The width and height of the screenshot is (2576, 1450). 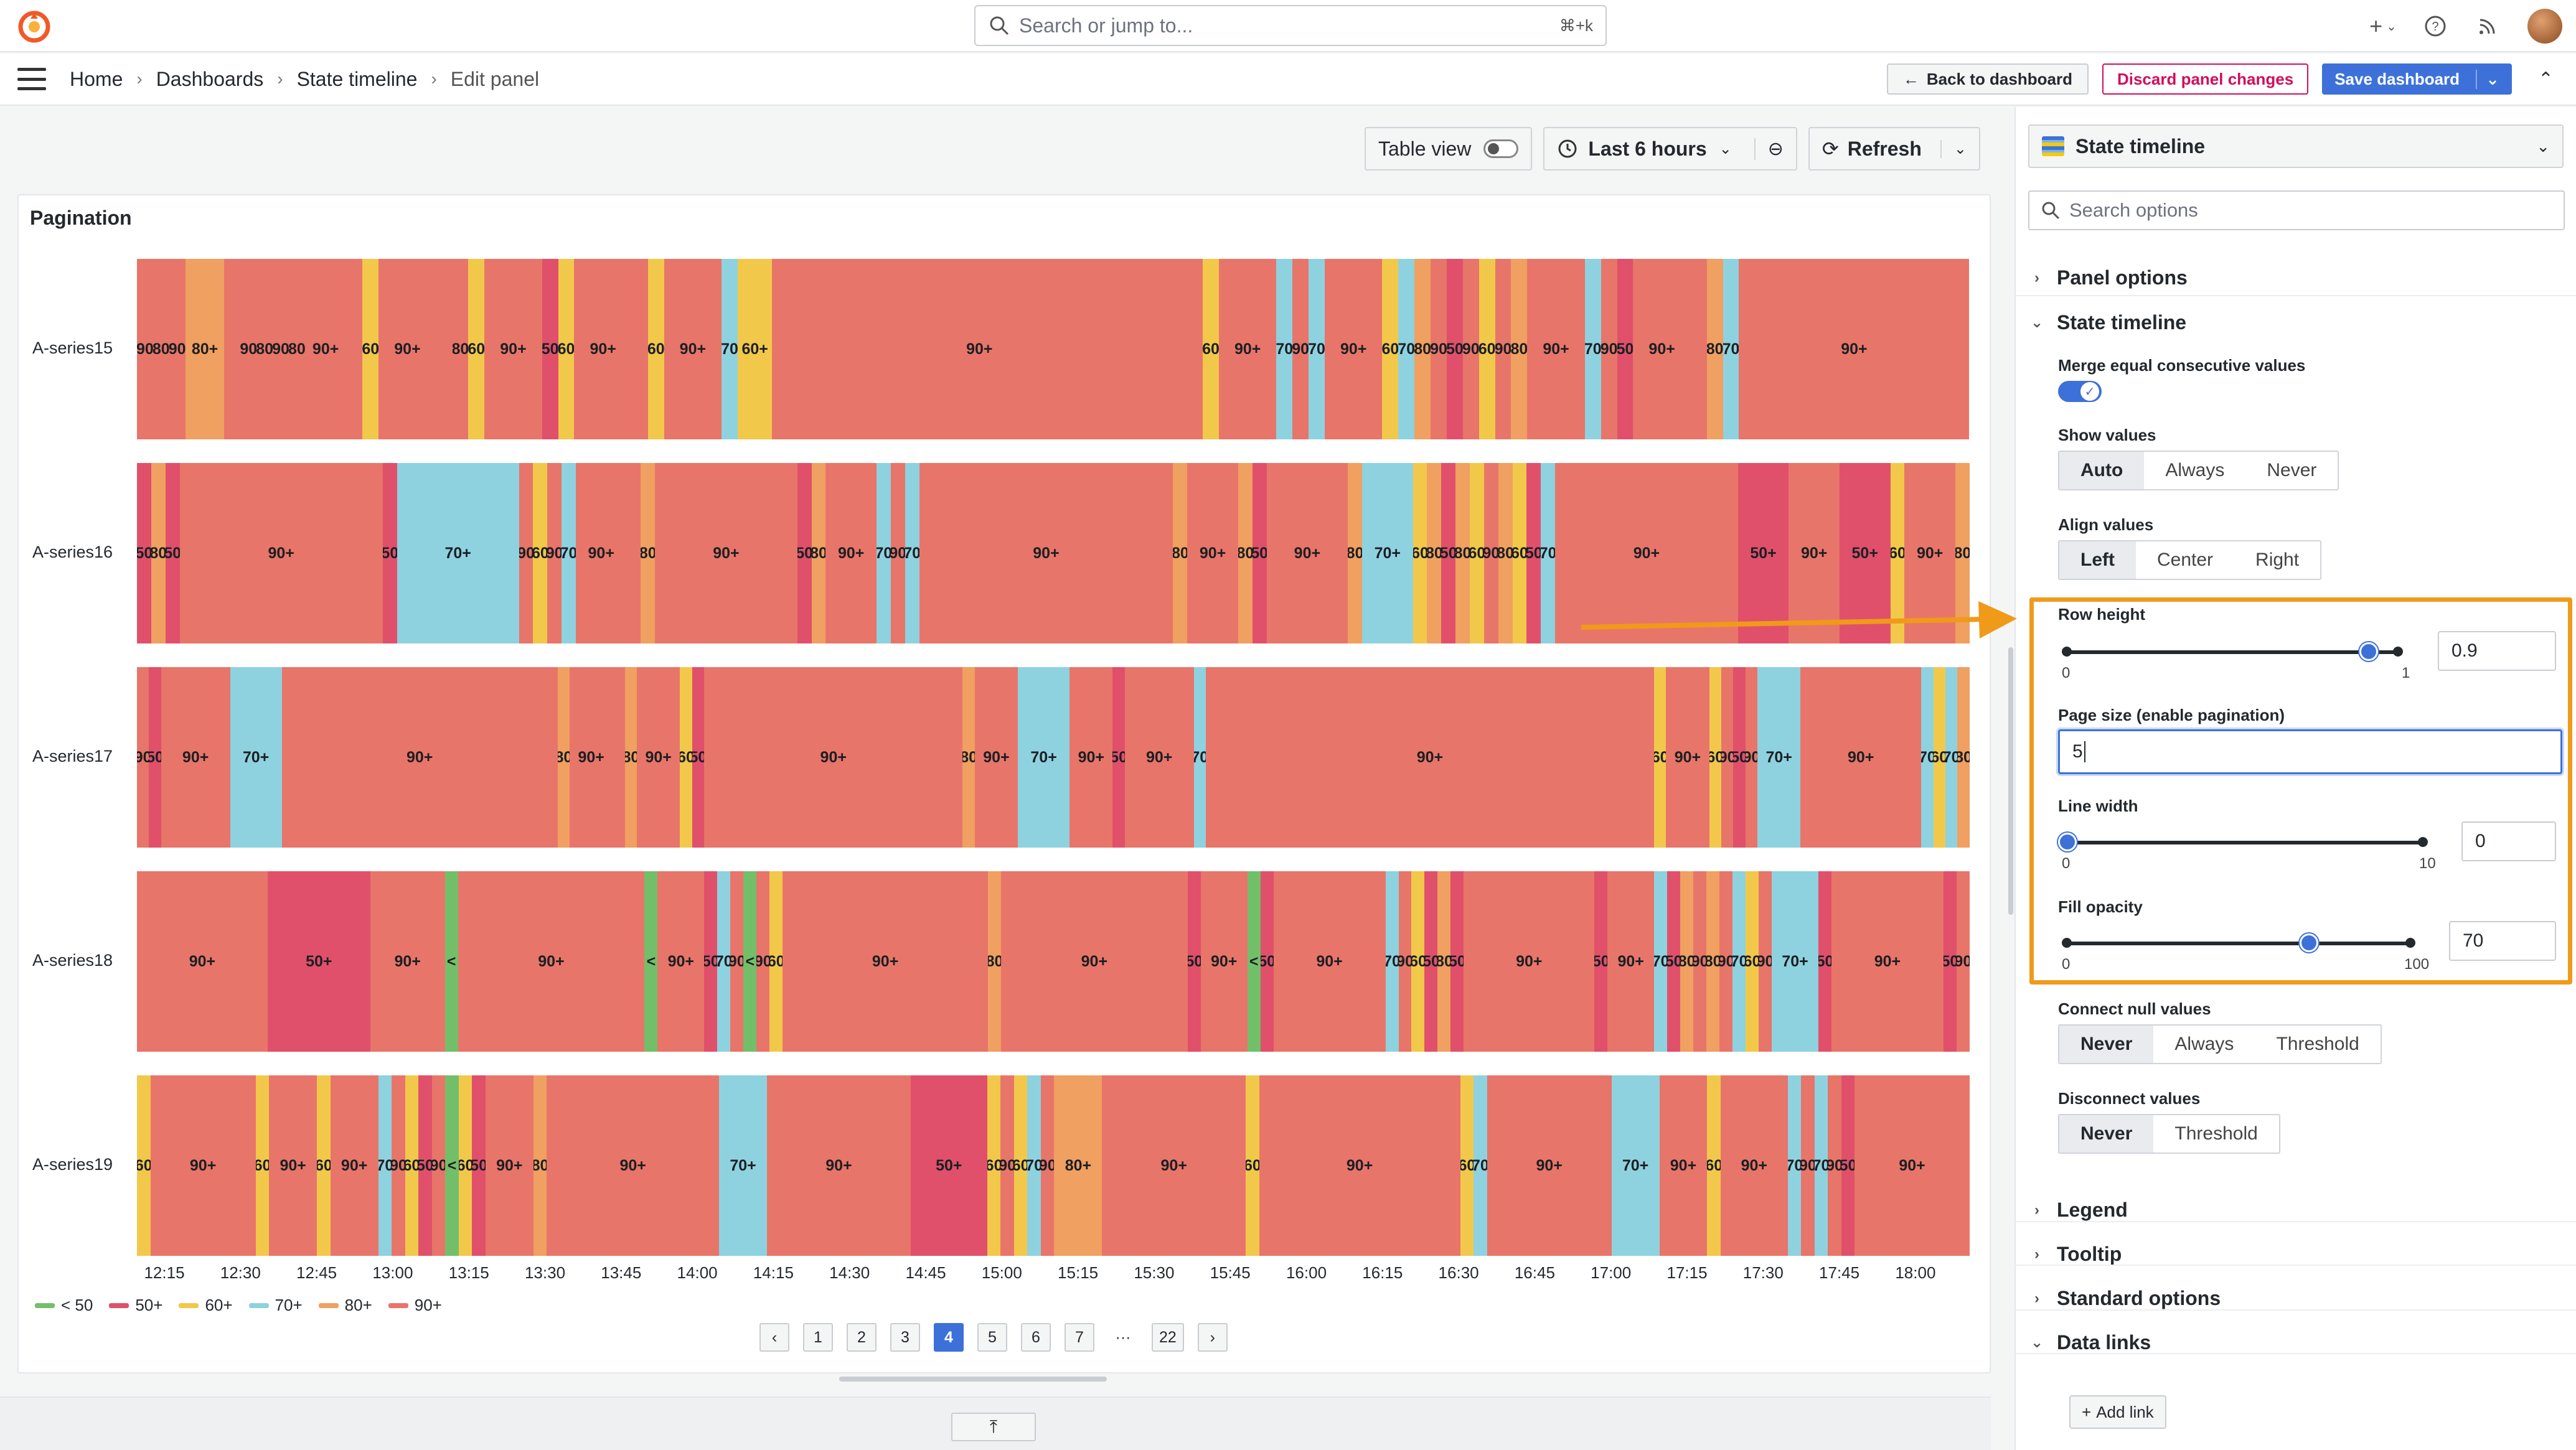 What do you see at coordinates (818, 1337) in the screenshot?
I see `page-button: 1` at bounding box center [818, 1337].